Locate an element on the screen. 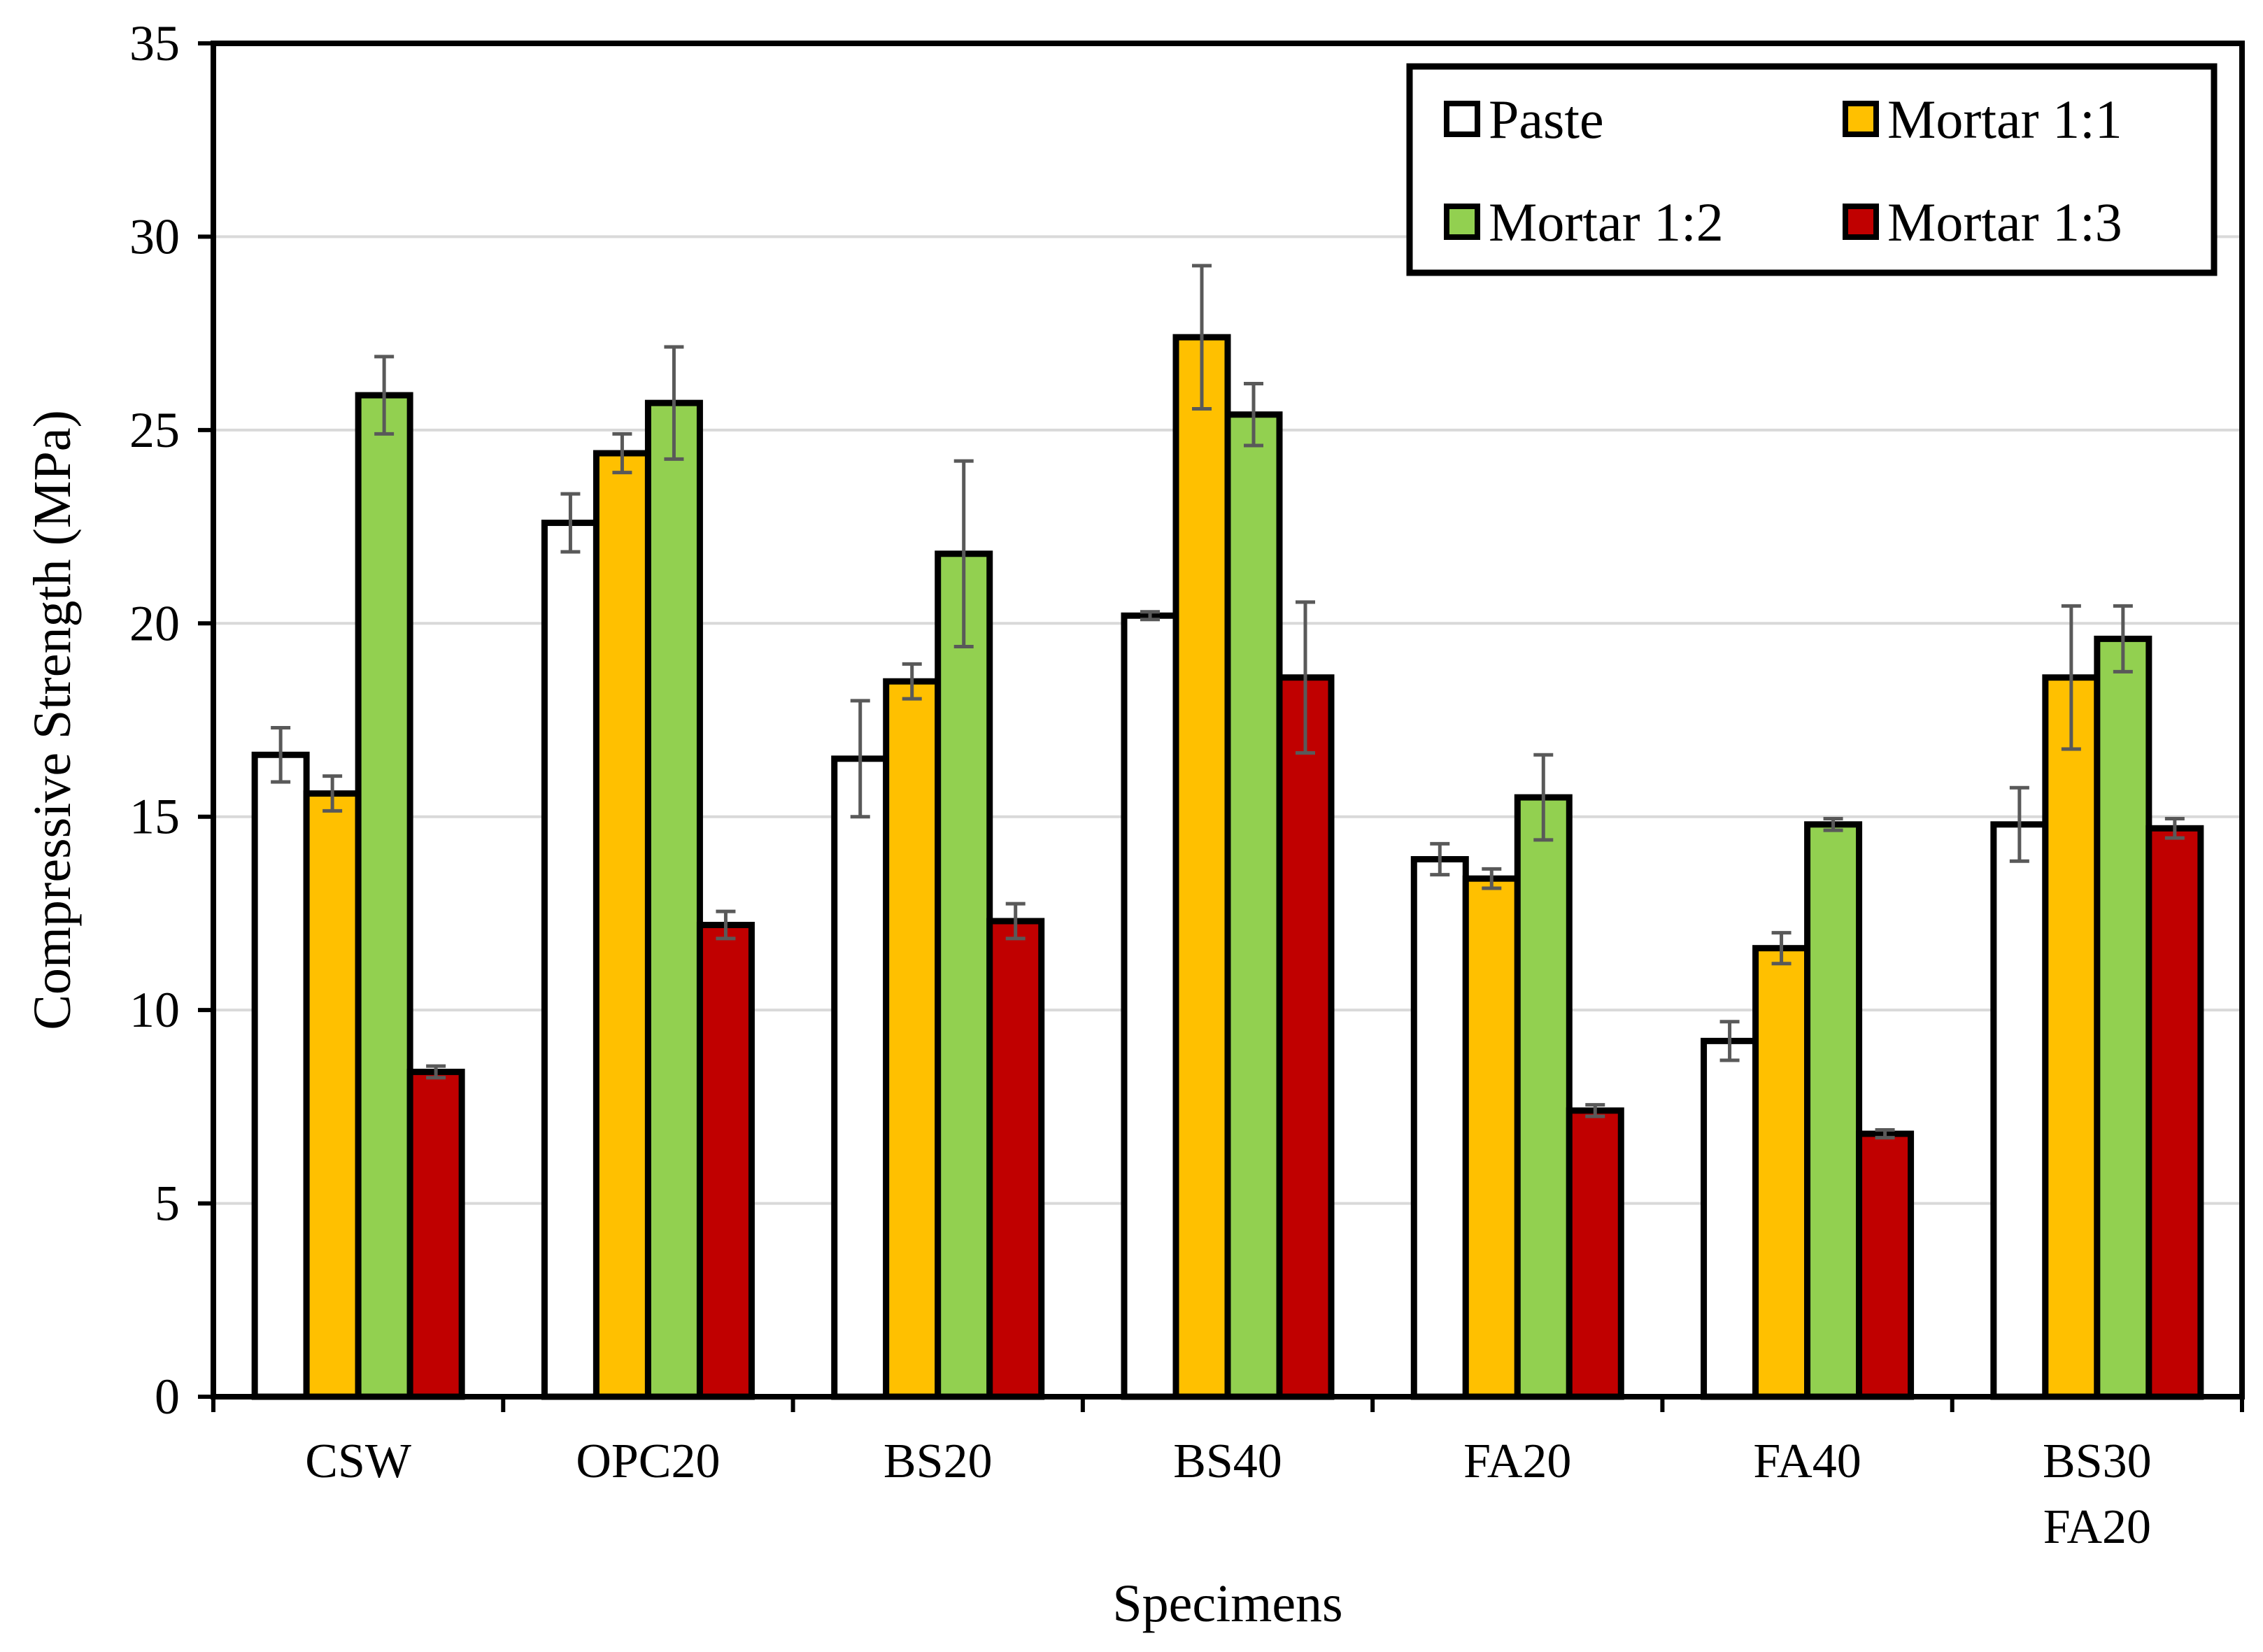 This screenshot has height=1652, width=2263. y-tick-label: 20 is located at coordinates (154, 623).